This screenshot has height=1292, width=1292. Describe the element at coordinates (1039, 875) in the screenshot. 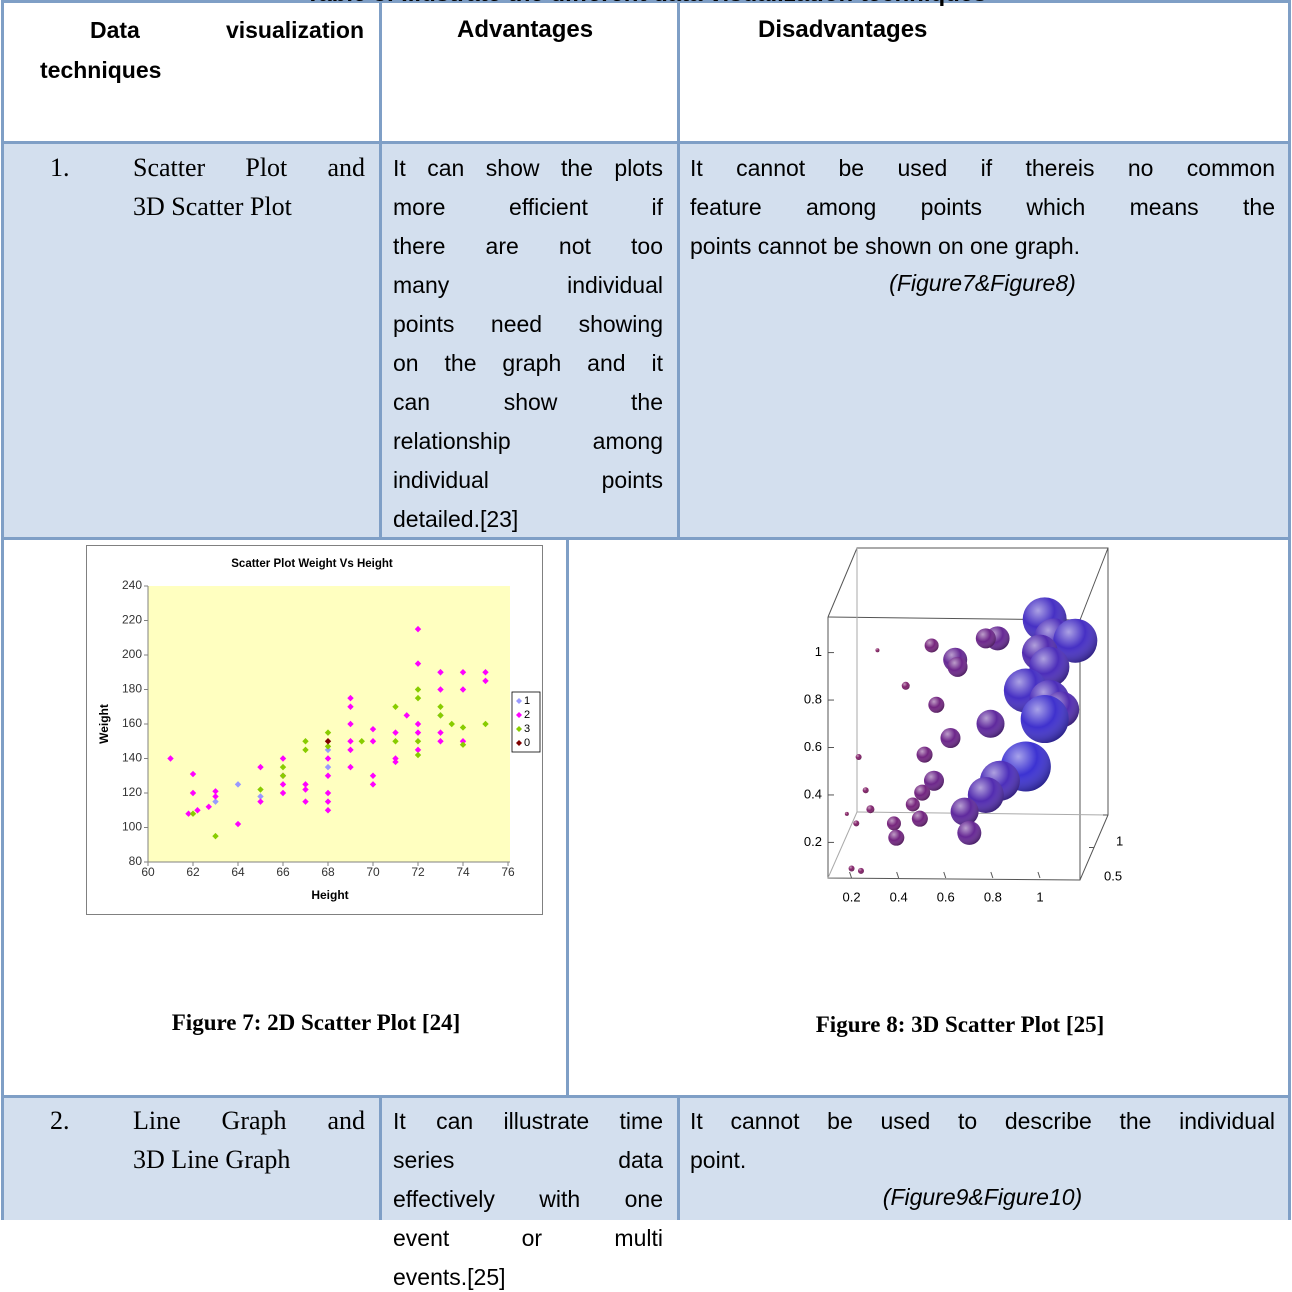

I see `x-tick` at that location.